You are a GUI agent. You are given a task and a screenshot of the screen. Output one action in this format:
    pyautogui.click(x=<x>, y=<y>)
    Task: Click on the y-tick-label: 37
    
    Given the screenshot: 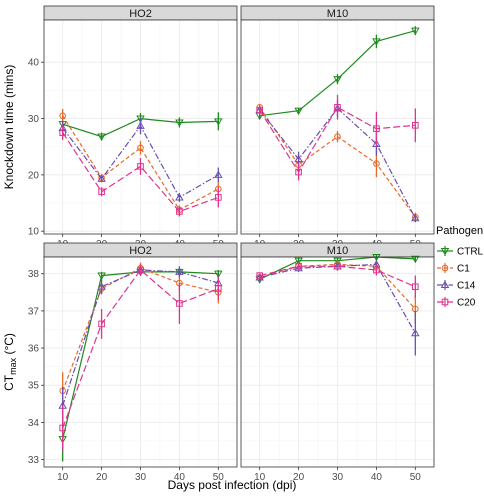 What is the action you would take?
    pyautogui.click(x=34, y=311)
    